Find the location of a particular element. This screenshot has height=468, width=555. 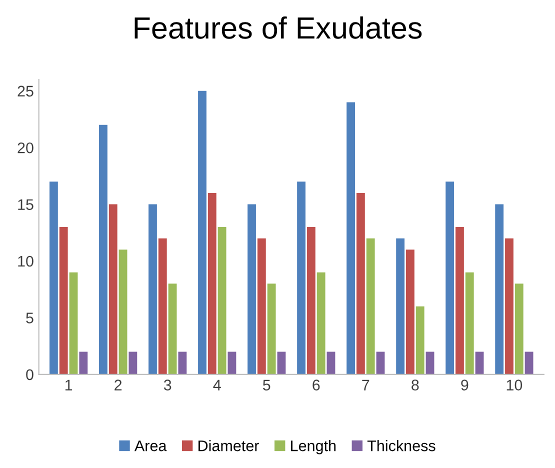

x-tick-label: 4 is located at coordinates (217, 385).